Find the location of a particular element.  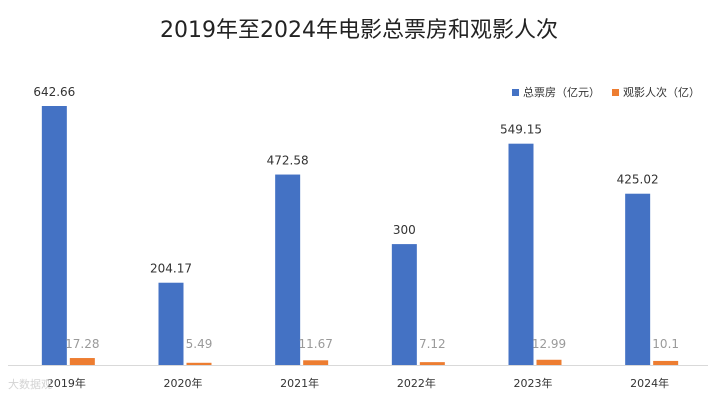

data-label-admissions-1: 5.49 is located at coordinates (199, 344).